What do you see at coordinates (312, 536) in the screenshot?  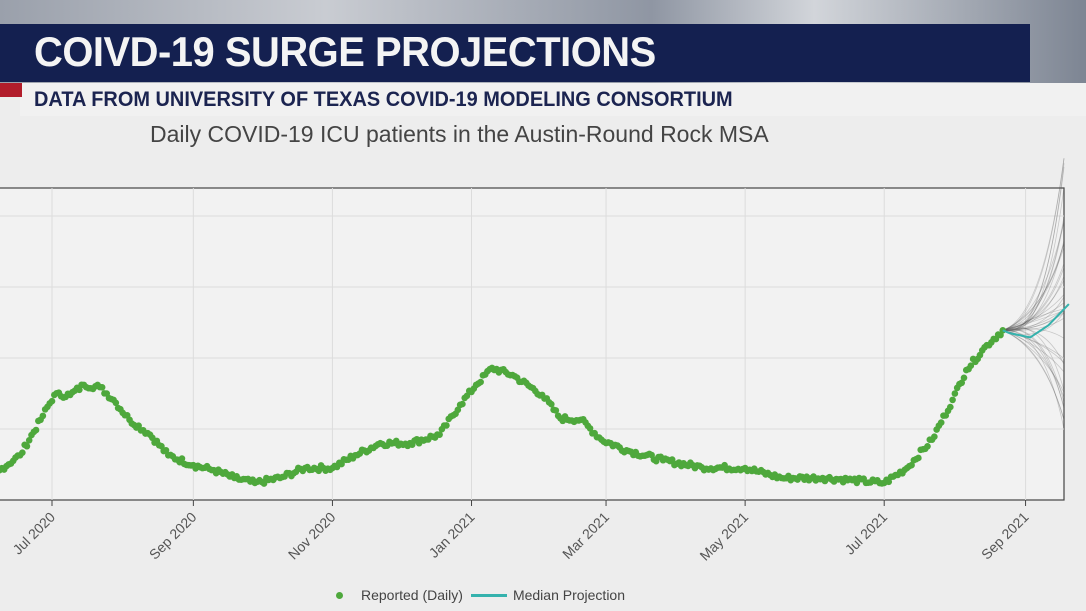 I see `x-tick-label: Nov 2020` at bounding box center [312, 536].